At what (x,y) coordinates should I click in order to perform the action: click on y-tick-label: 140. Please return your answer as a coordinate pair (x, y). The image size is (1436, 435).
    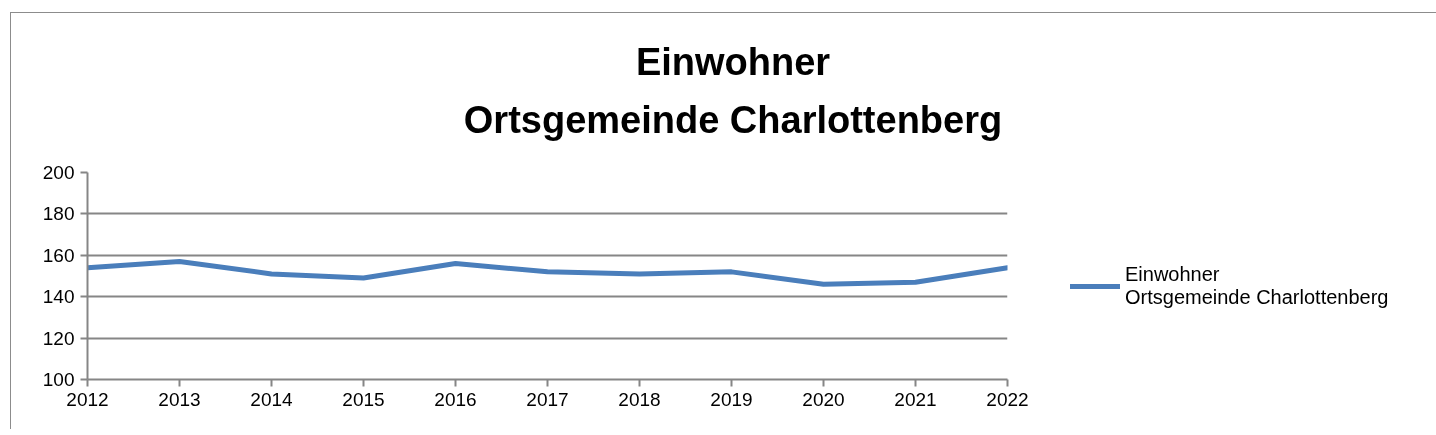
    Looking at the image, I should click on (58, 297).